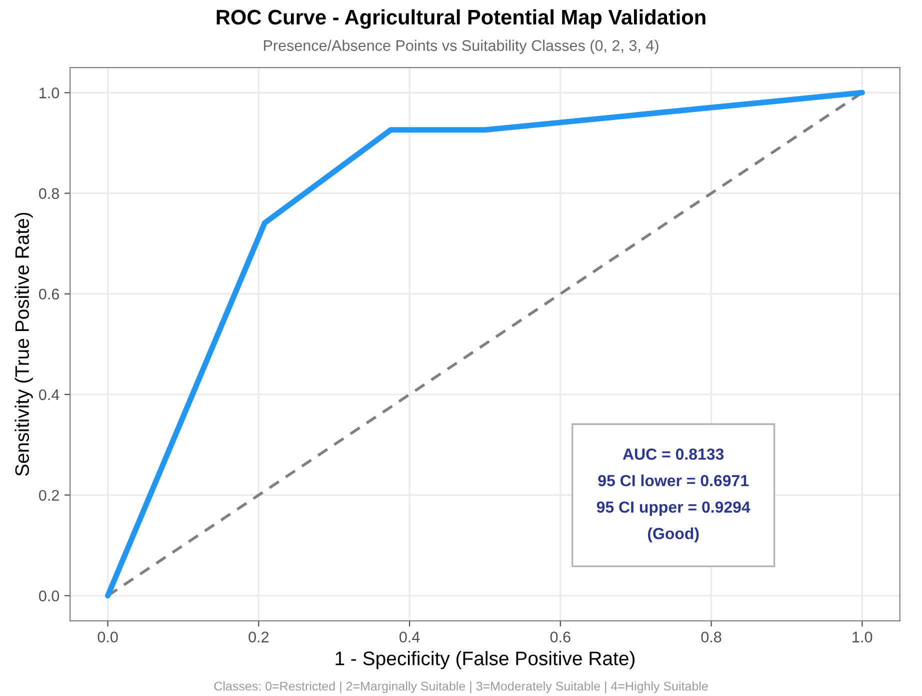 This screenshot has width=922, height=696. I want to click on y-tick-label: 0.0, so click(49, 596).